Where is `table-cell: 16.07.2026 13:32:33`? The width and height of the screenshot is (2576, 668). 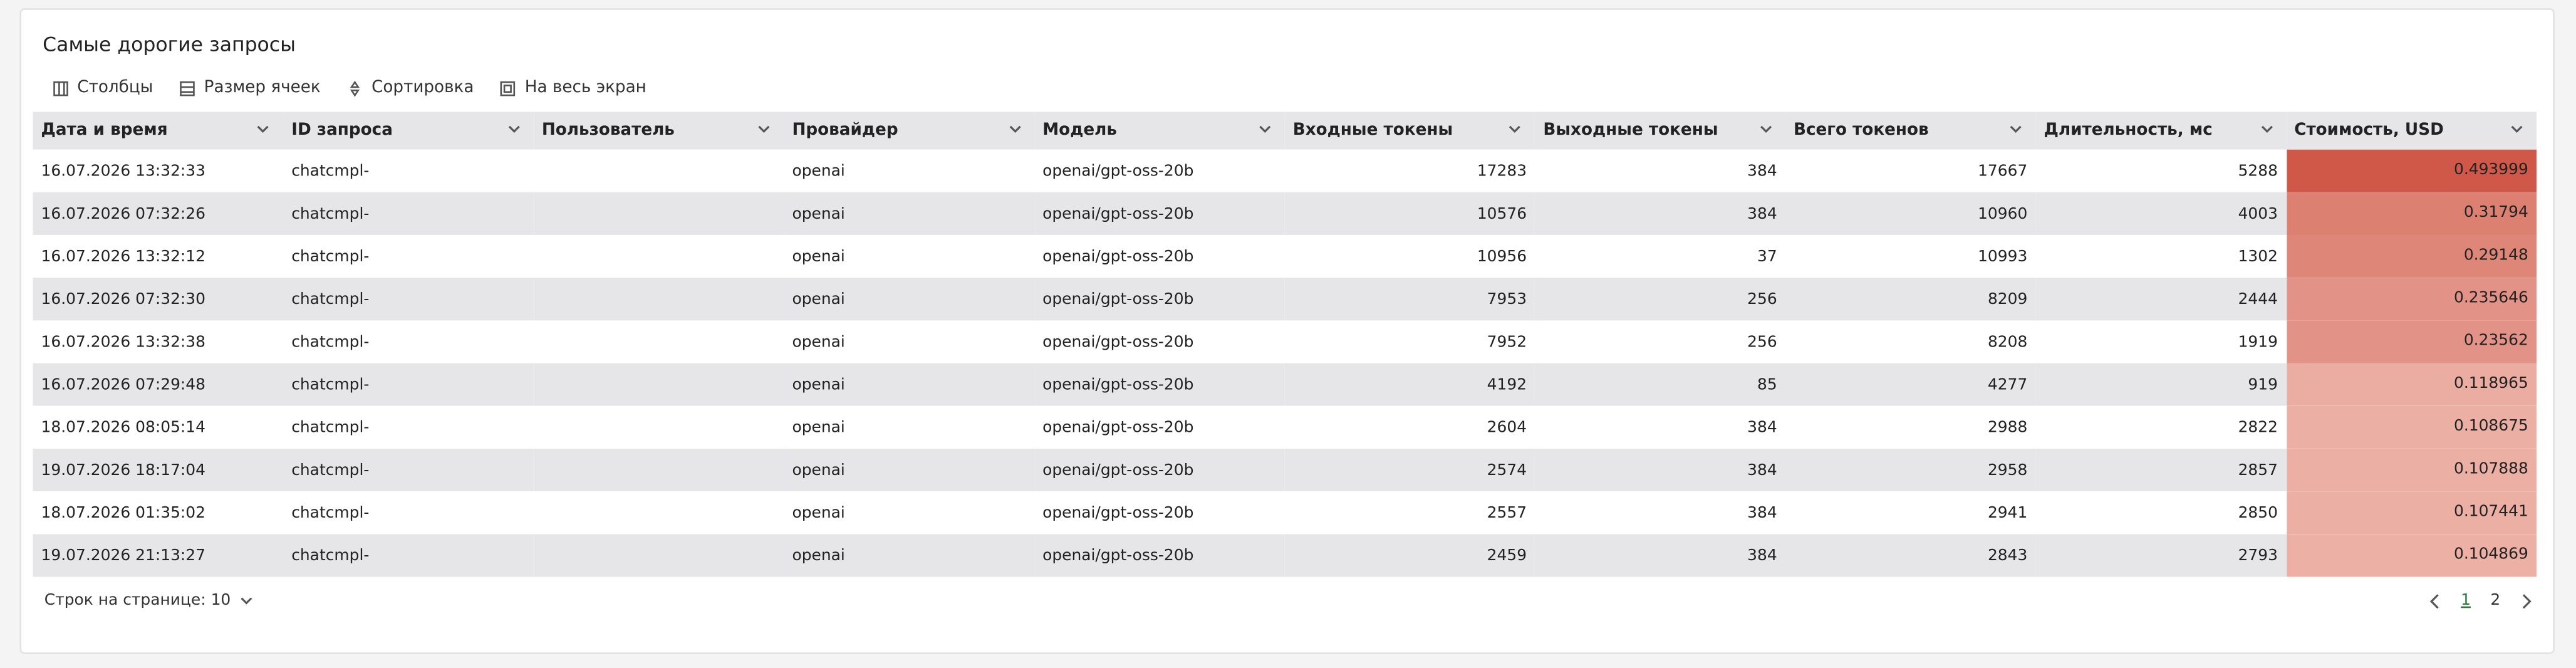 table-cell: 16.07.2026 13:32:33 is located at coordinates (123, 171).